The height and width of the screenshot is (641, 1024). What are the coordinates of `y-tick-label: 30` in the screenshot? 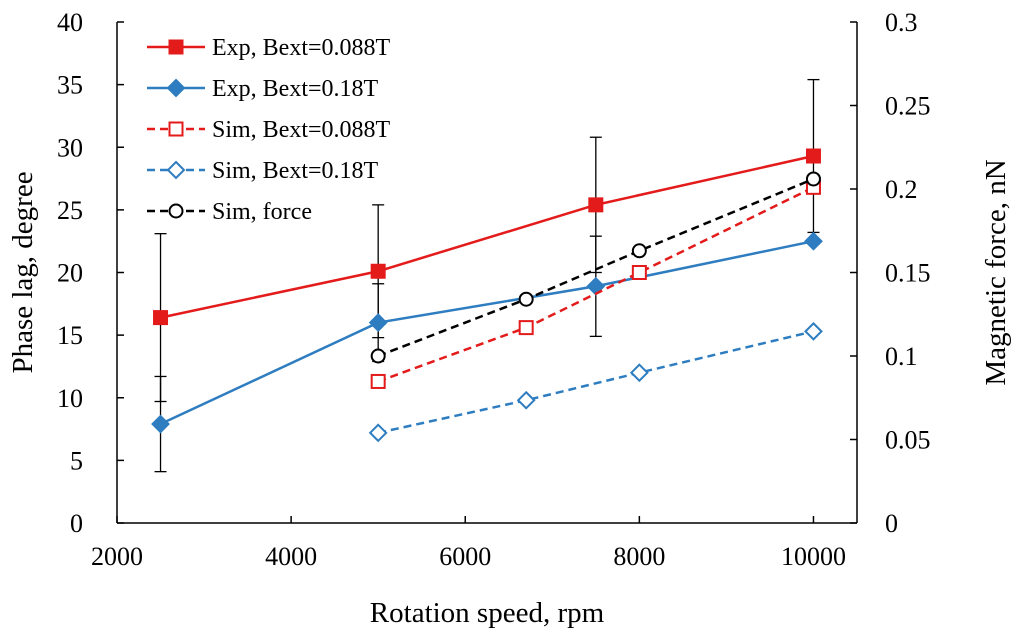 It's located at (70, 147).